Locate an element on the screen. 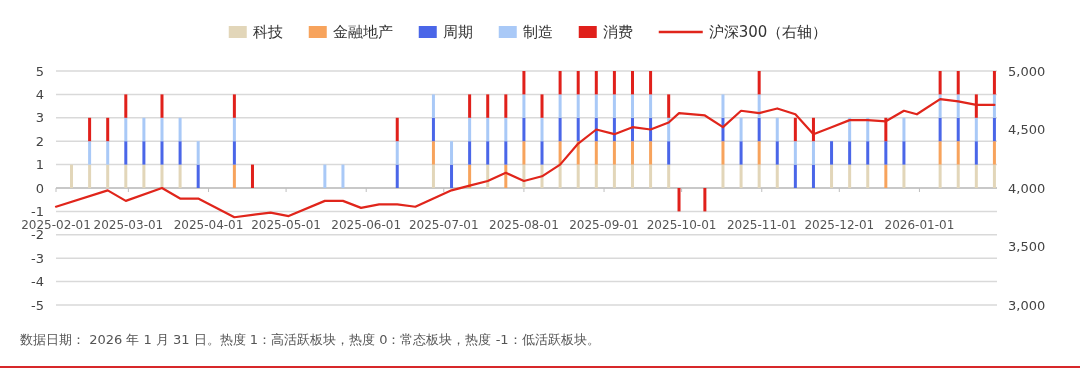 The width and height of the screenshot is (1080, 377). y-tick-label: -3 is located at coordinates (37, 258).